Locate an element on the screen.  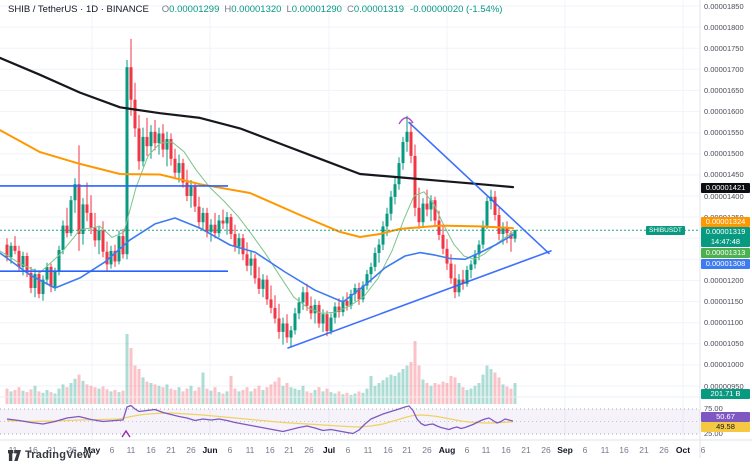
ohlc-high-value: 0.00001320 is located at coordinates (256, 9).